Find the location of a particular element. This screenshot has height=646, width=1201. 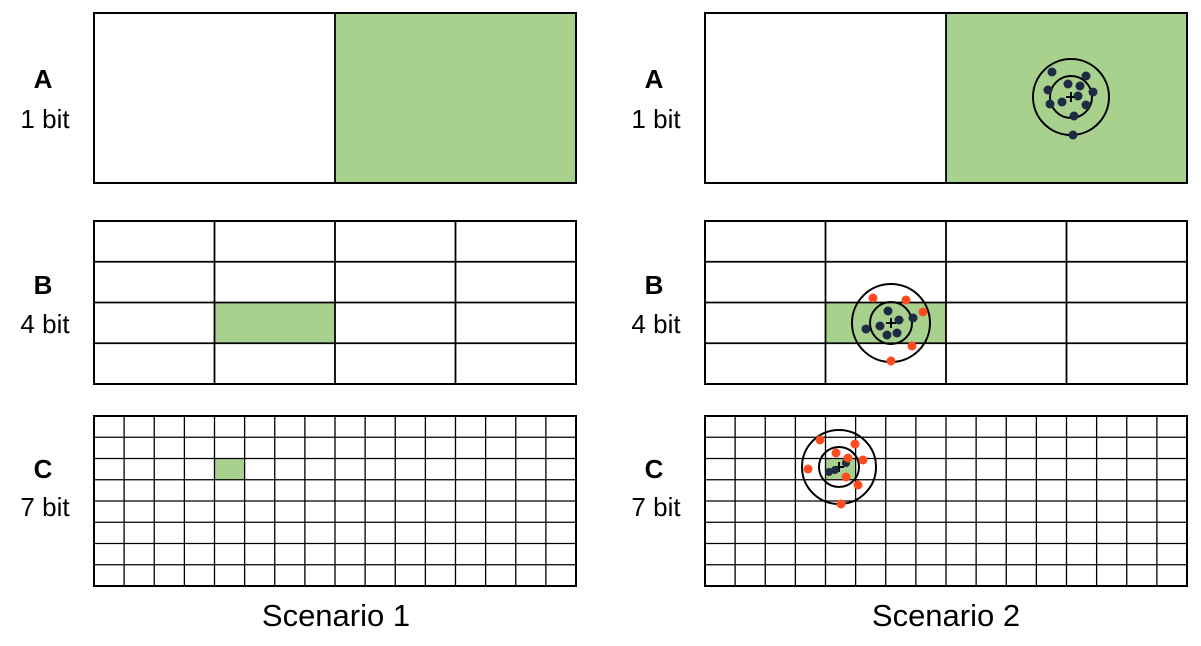

scenario-caption: Scenario 2 is located at coordinates (946, 615).